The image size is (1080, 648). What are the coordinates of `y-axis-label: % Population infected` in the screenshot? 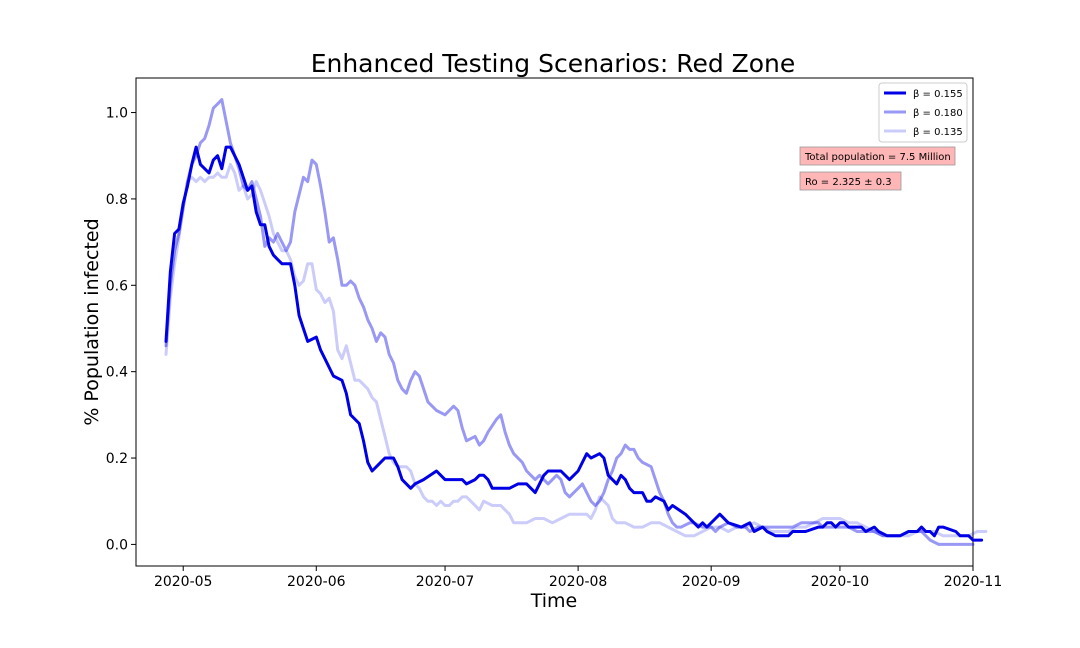 It's located at (92, 321).